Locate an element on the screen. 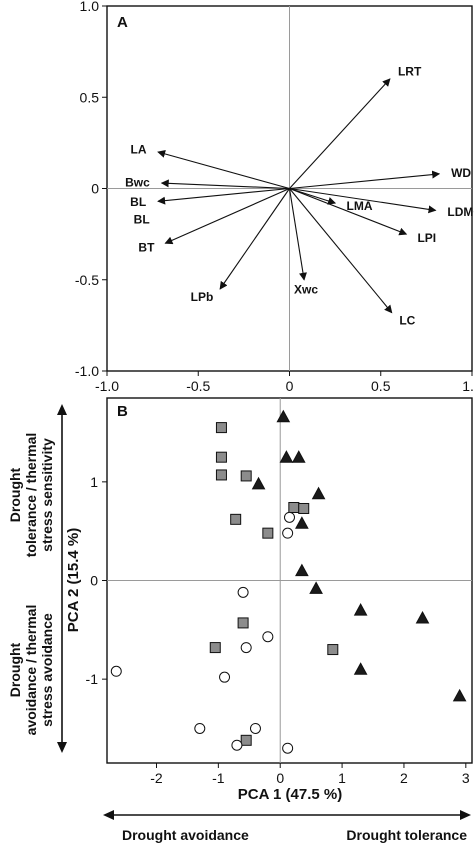 This screenshot has height=847, width=474. vector-arrow-lc is located at coordinates (341, 251).